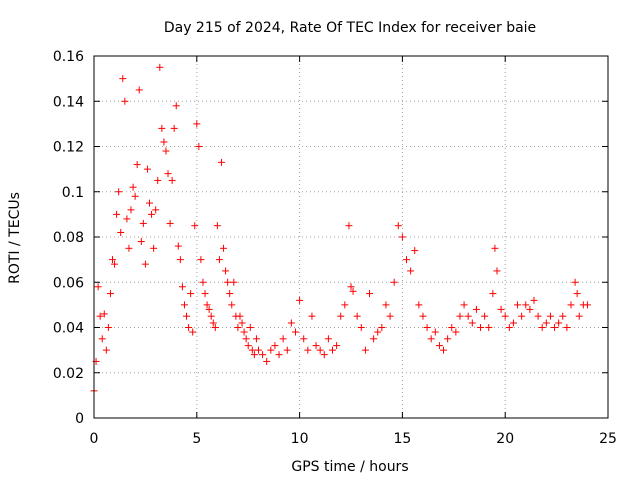 The image size is (640, 480). Describe the element at coordinates (73, 193) in the screenshot. I see `y-tick-label: 0.1` at that location.